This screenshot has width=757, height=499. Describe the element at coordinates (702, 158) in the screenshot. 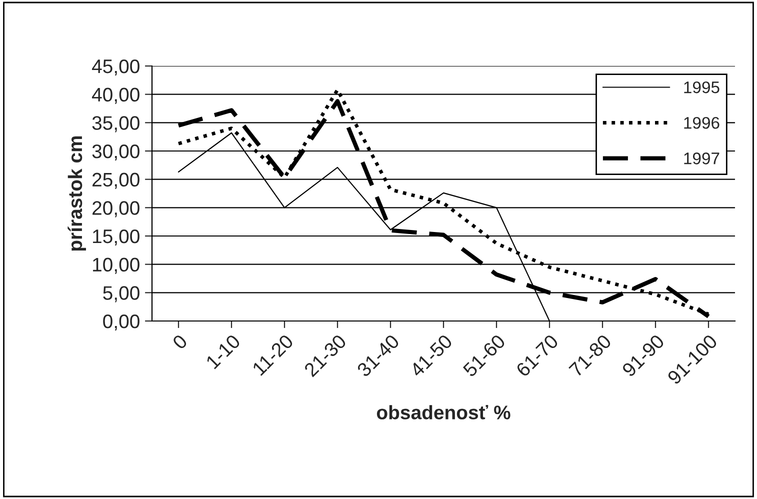

I see `legend-label: 1997` at that location.